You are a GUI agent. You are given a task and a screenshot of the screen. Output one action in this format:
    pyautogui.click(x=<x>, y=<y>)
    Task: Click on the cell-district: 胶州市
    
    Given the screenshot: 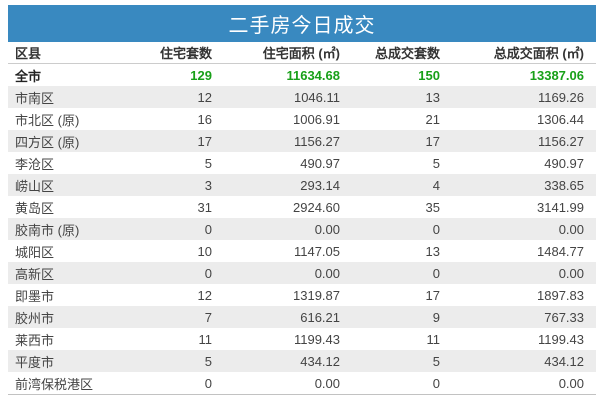 What is the action you would take?
    pyautogui.click(x=35, y=318)
    